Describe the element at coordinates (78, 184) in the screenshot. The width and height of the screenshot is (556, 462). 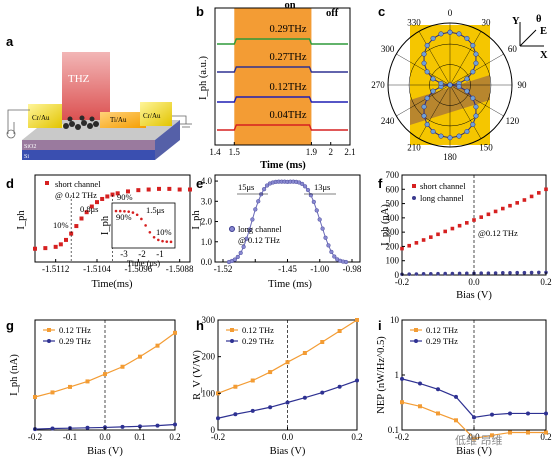
I see `panel-d-legend-0: short channel` at that location.